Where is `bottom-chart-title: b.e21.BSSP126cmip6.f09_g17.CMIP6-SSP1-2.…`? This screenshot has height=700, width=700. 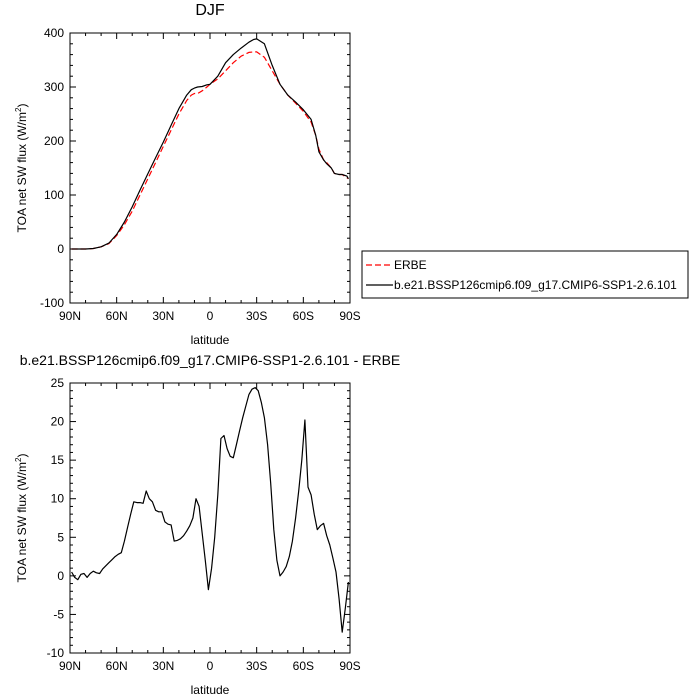 bottom-chart-title: b.e21.BSSP126cmip6.f09_g17.CMIP6-SSP1-2.… is located at coordinates (210, 360).